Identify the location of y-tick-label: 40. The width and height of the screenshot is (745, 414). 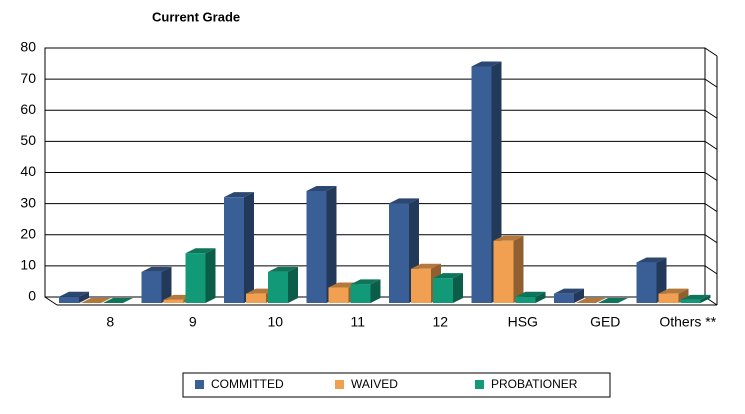
(28, 171).